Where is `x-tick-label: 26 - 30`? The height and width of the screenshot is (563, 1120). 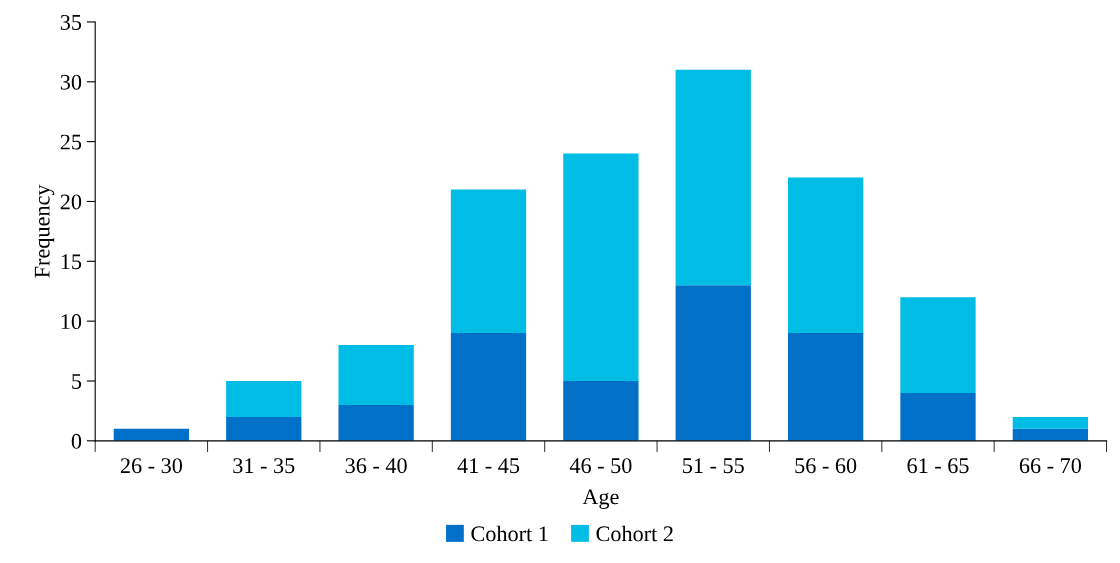 x-tick-label: 26 - 30 is located at coordinates (151, 466).